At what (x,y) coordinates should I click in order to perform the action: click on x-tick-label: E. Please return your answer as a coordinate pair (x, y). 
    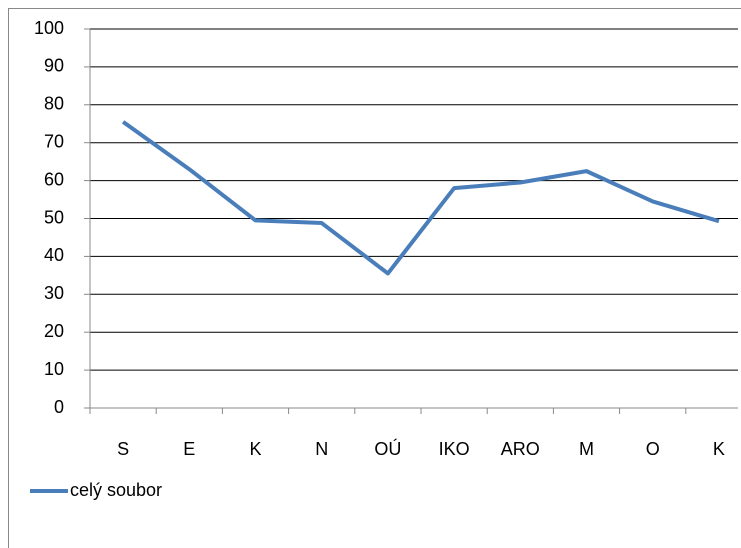
    Looking at the image, I should click on (189, 449).